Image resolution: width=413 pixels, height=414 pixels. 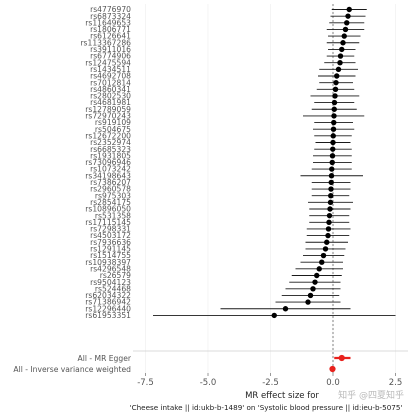 What do you see at coordinates (396, 383) in the screenshot?
I see `x-tick-label: 2.5` at bounding box center [396, 383].